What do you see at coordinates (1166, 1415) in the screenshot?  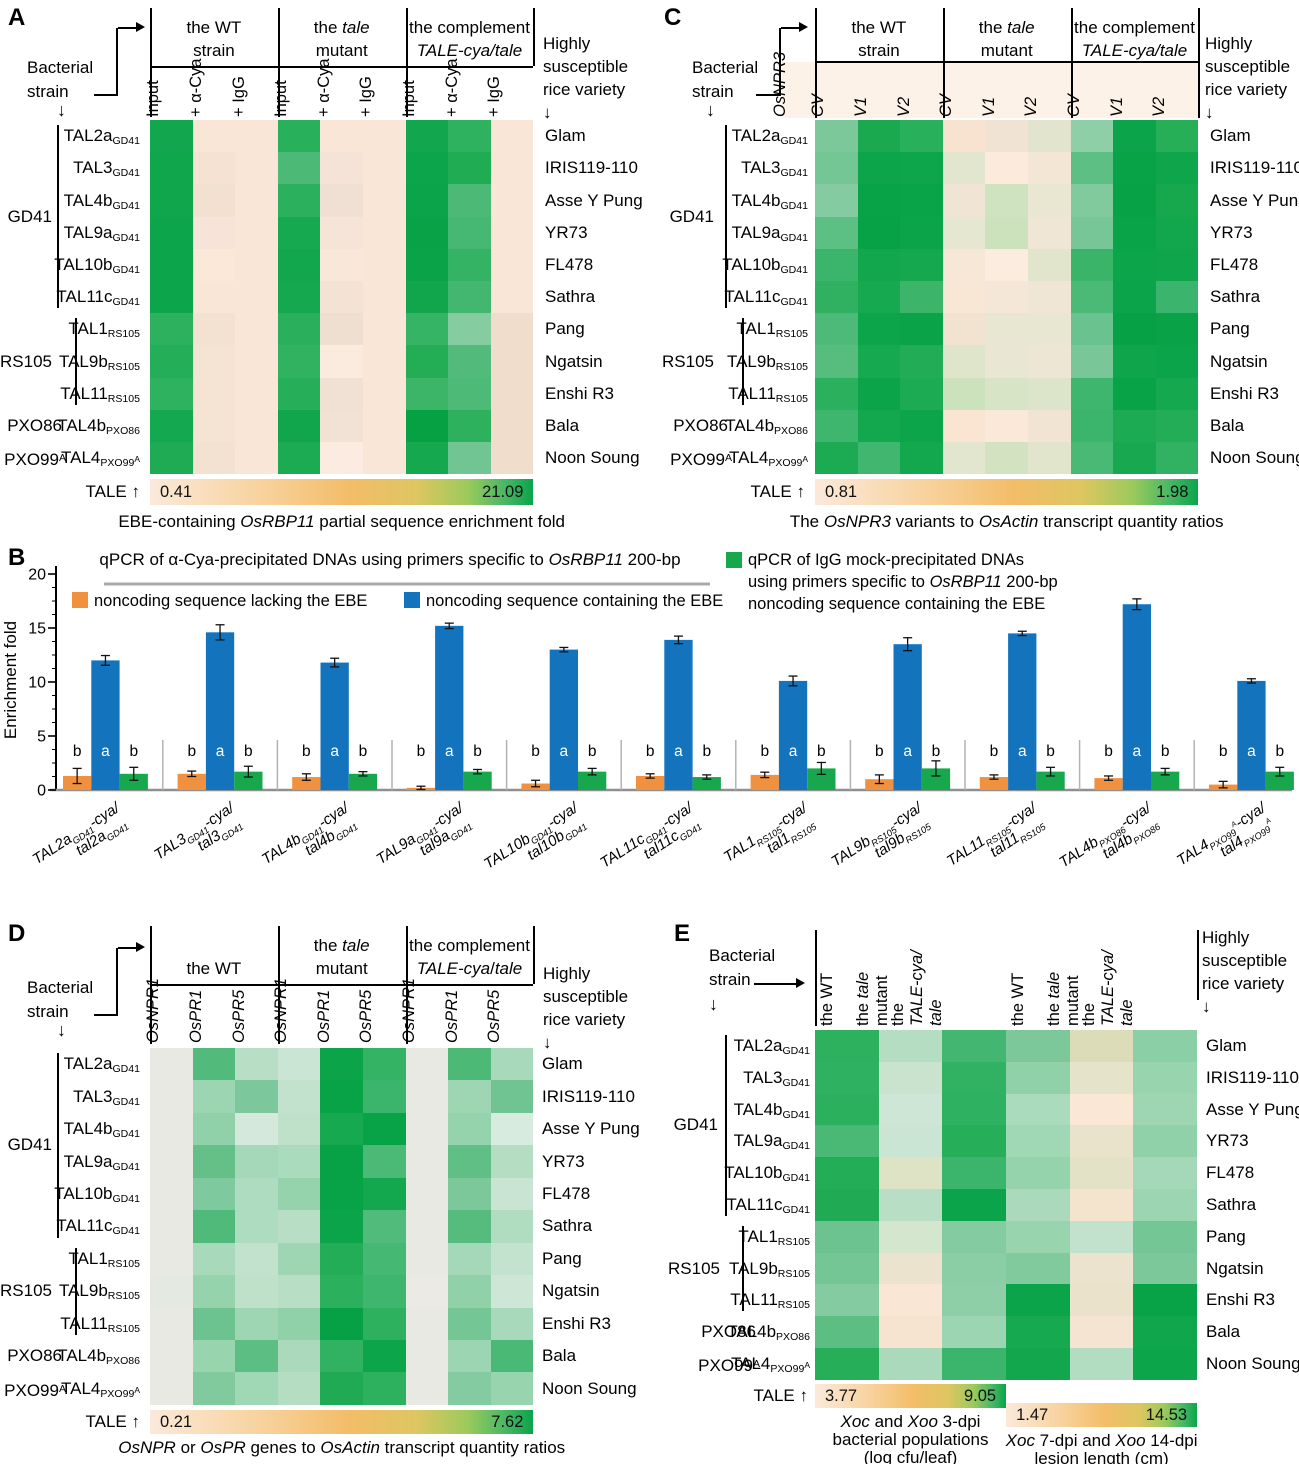 I see `colorbar-max: 14.53` at bounding box center [1166, 1415].